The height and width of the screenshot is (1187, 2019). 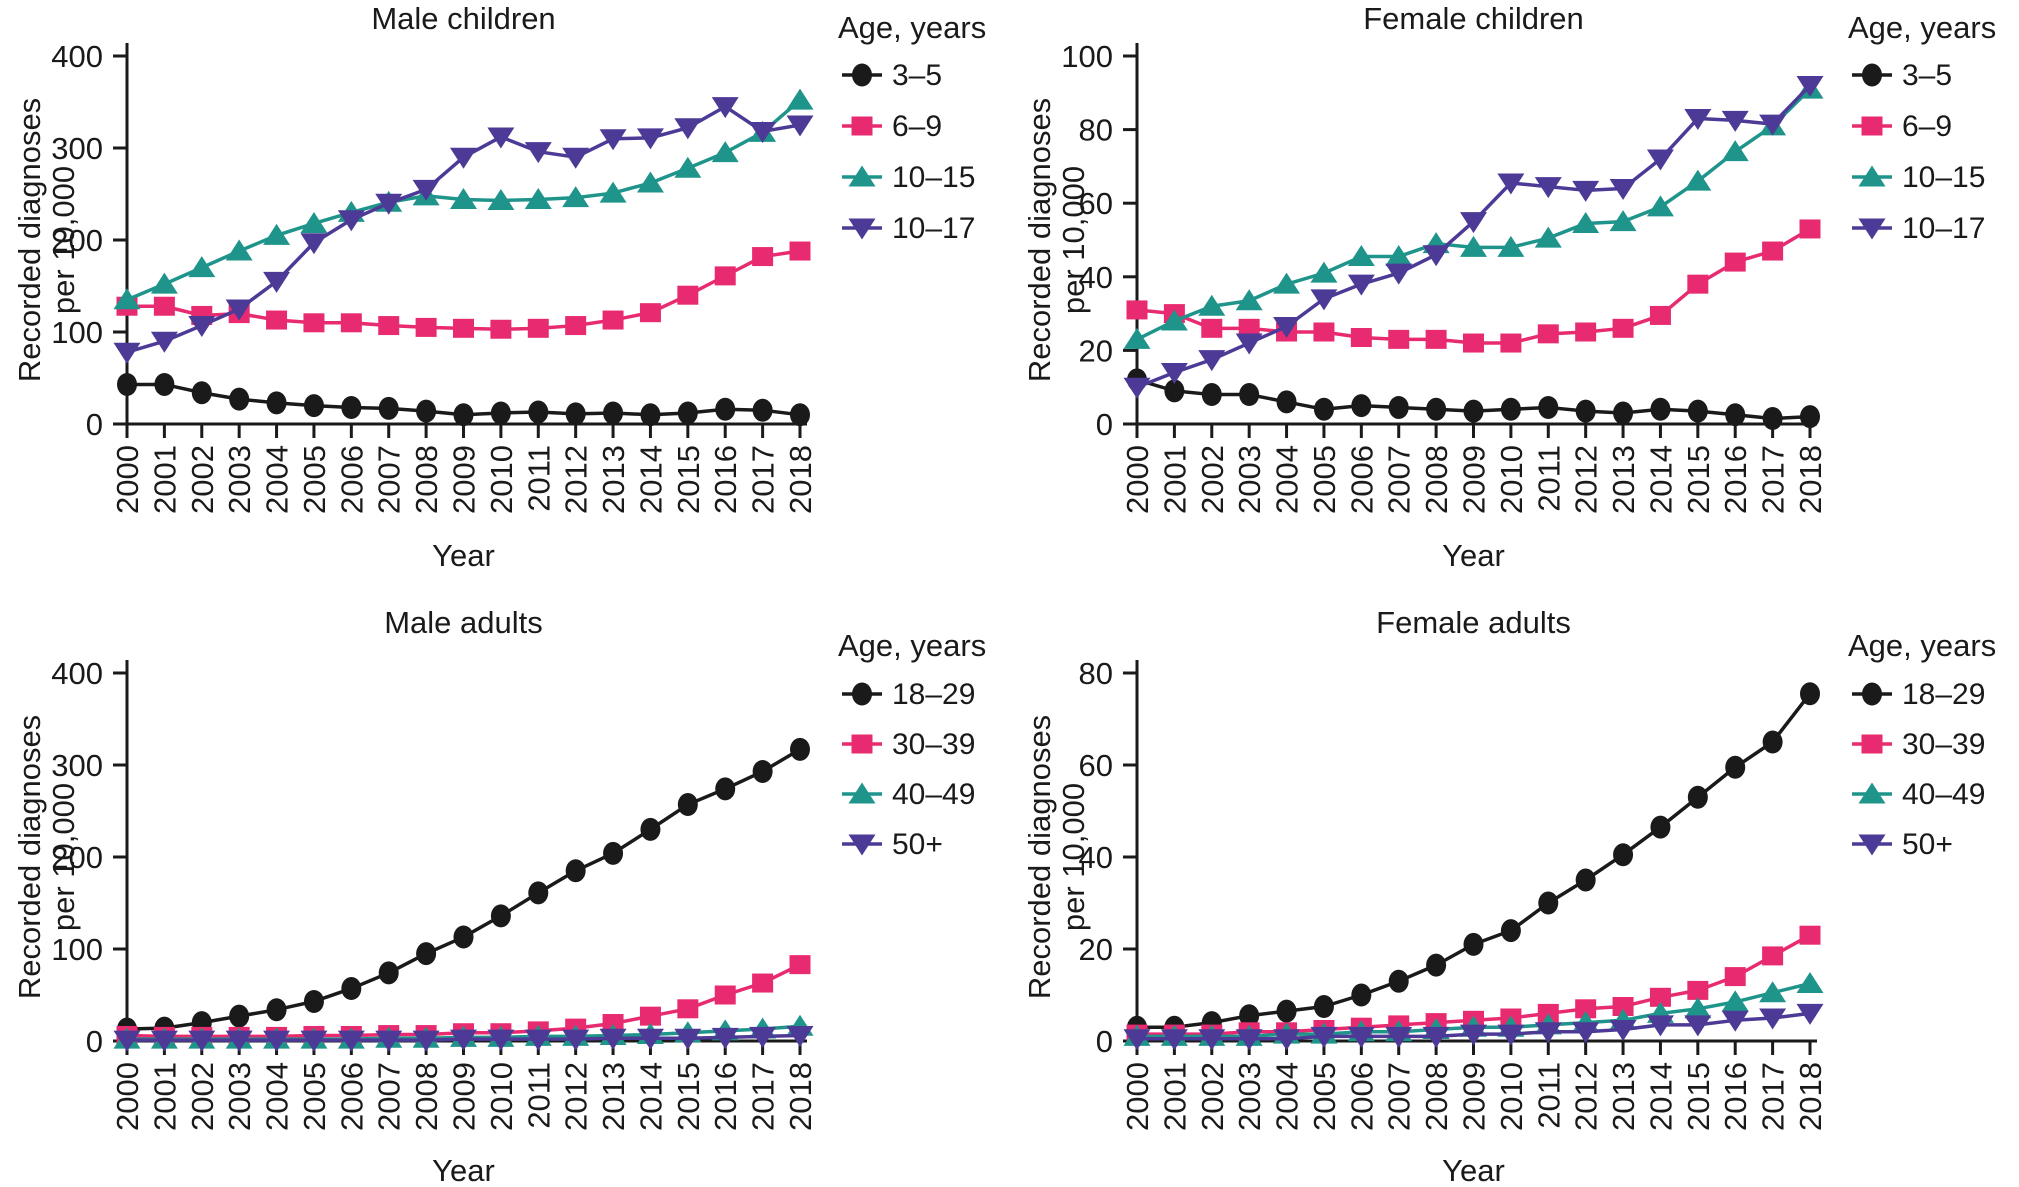 I want to click on x-tick-label: 2011, so click(x=1548, y=1095).